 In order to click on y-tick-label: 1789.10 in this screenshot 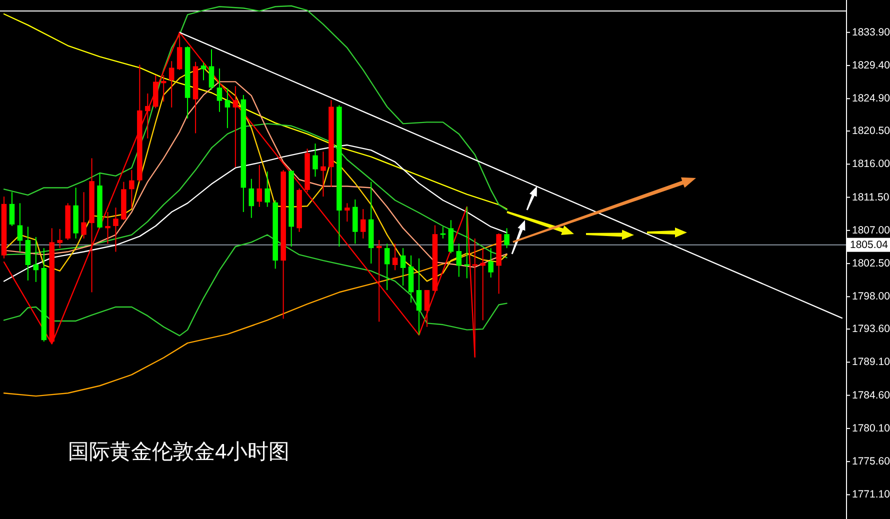, I will do `click(871, 362)`.